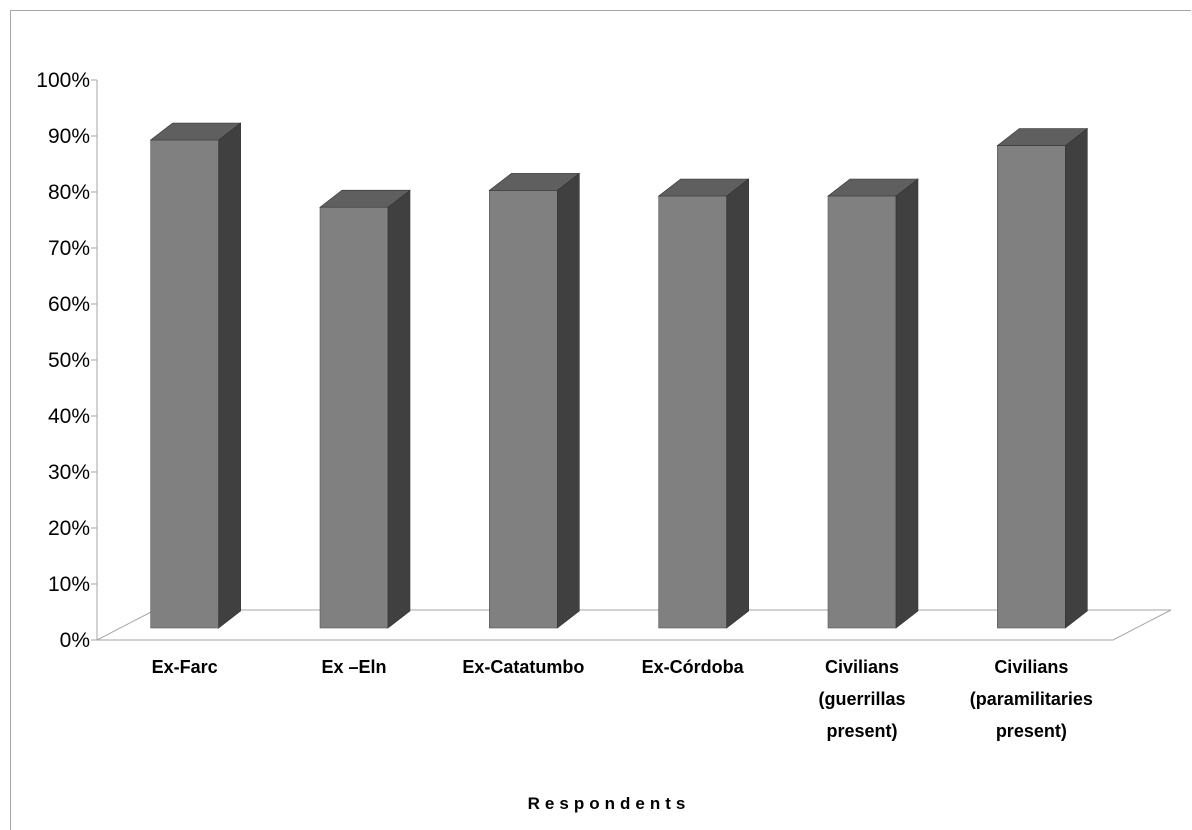 This screenshot has height=830, width=1192. I want to click on x-tick-label: Ex –Eln, so click(353, 667).